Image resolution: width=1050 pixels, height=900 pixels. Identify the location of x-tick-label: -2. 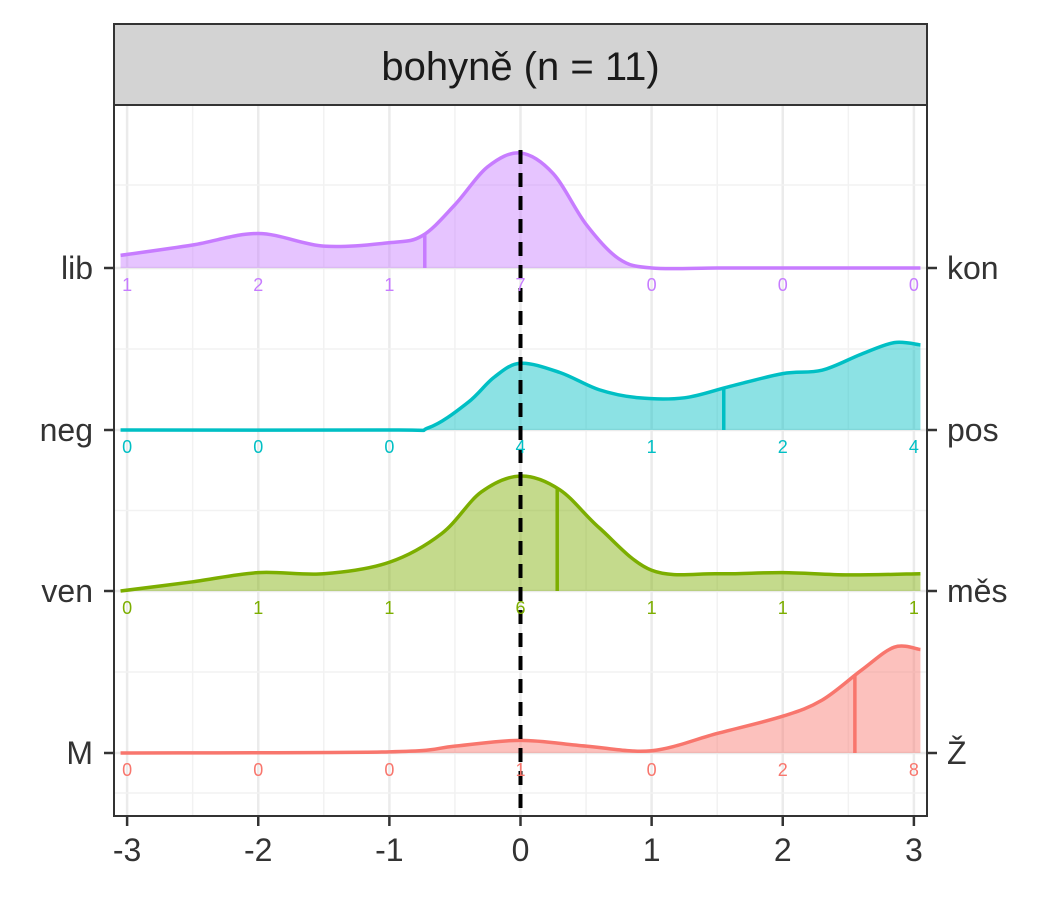
(258, 850).